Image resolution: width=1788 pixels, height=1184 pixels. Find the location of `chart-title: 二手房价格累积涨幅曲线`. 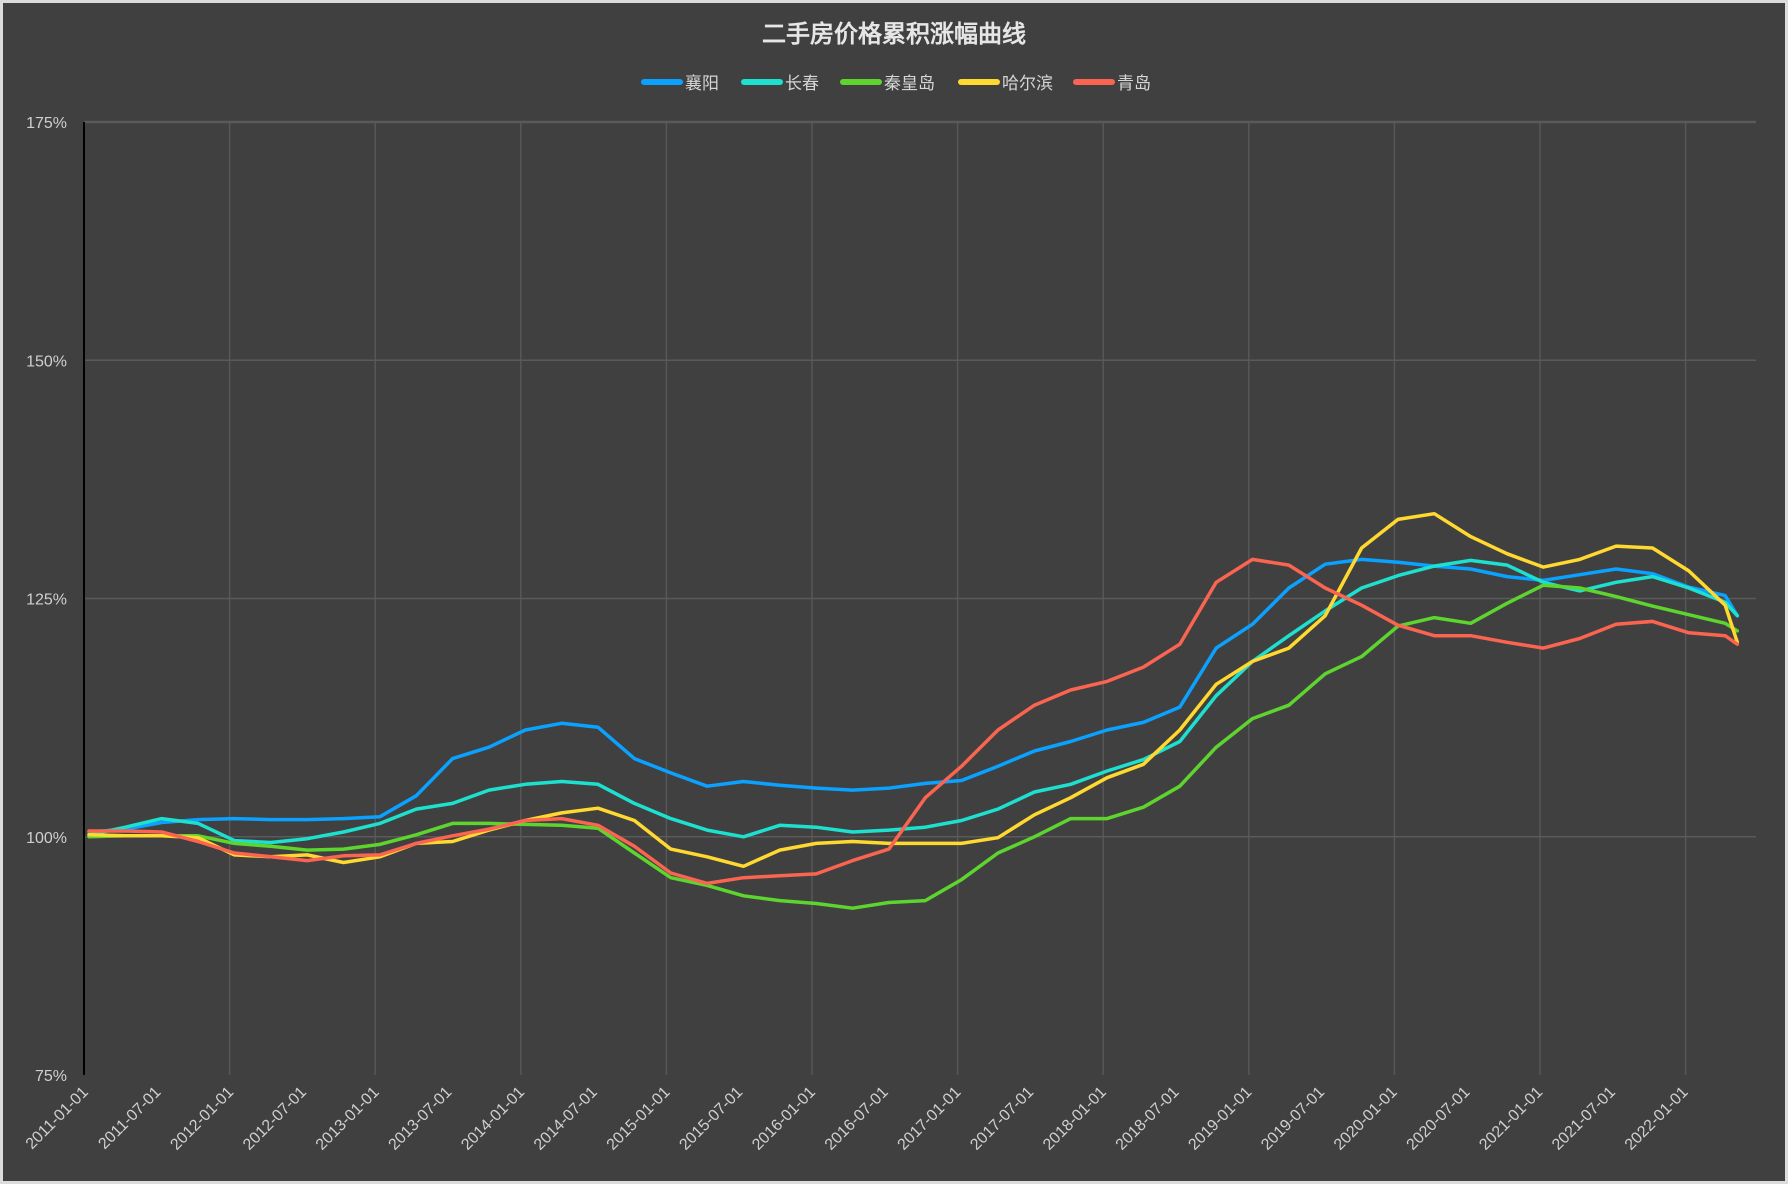

chart-title: 二手房价格累积涨幅曲线 is located at coordinates (894, 34).